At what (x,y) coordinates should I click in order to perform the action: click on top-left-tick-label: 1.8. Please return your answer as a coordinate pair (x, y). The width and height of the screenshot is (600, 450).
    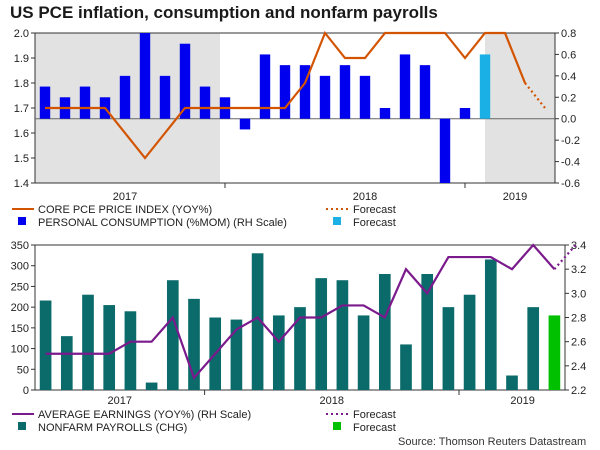
    Looking at the image, I should click on (21, 84).